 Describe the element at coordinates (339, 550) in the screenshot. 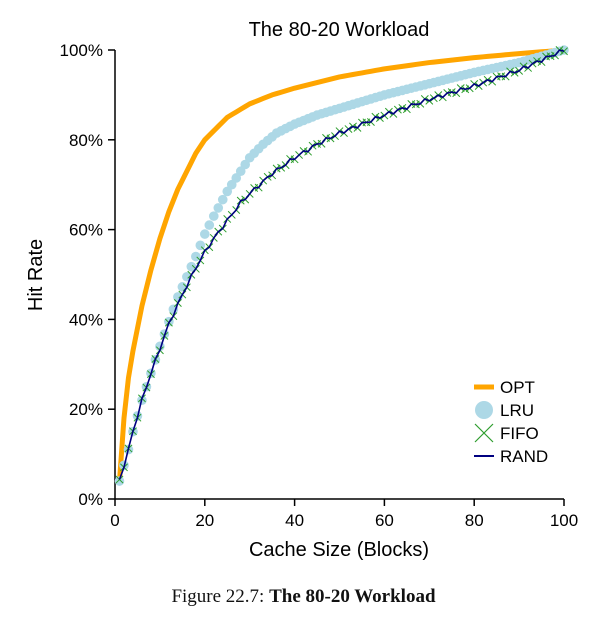

I see `x-axis-label: Cache Size (Blocks)` at that location.